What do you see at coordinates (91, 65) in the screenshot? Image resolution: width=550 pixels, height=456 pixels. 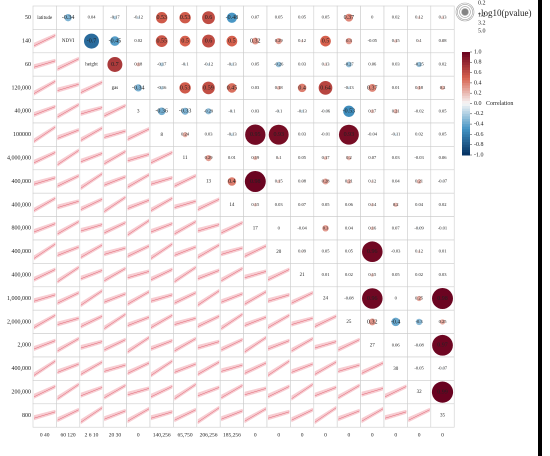 I see `variable-label: height` at bounding box center [91, 65].